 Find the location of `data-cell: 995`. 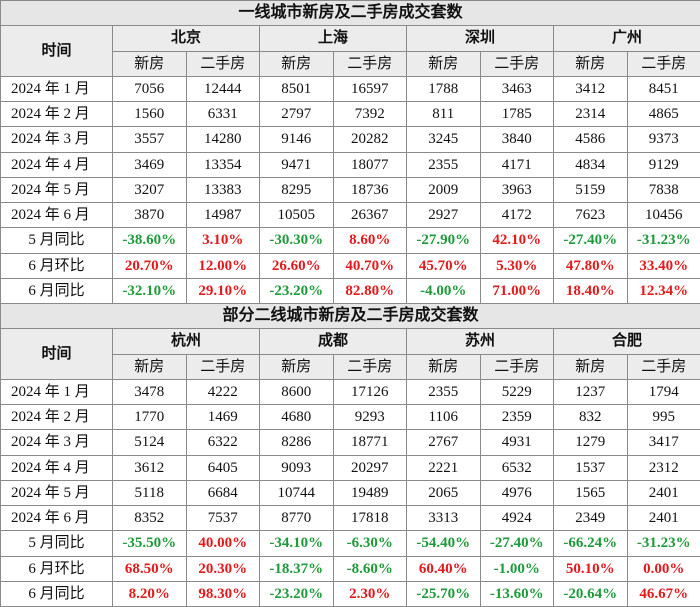

data-cell: 995 is located at coordinates (663, 417).